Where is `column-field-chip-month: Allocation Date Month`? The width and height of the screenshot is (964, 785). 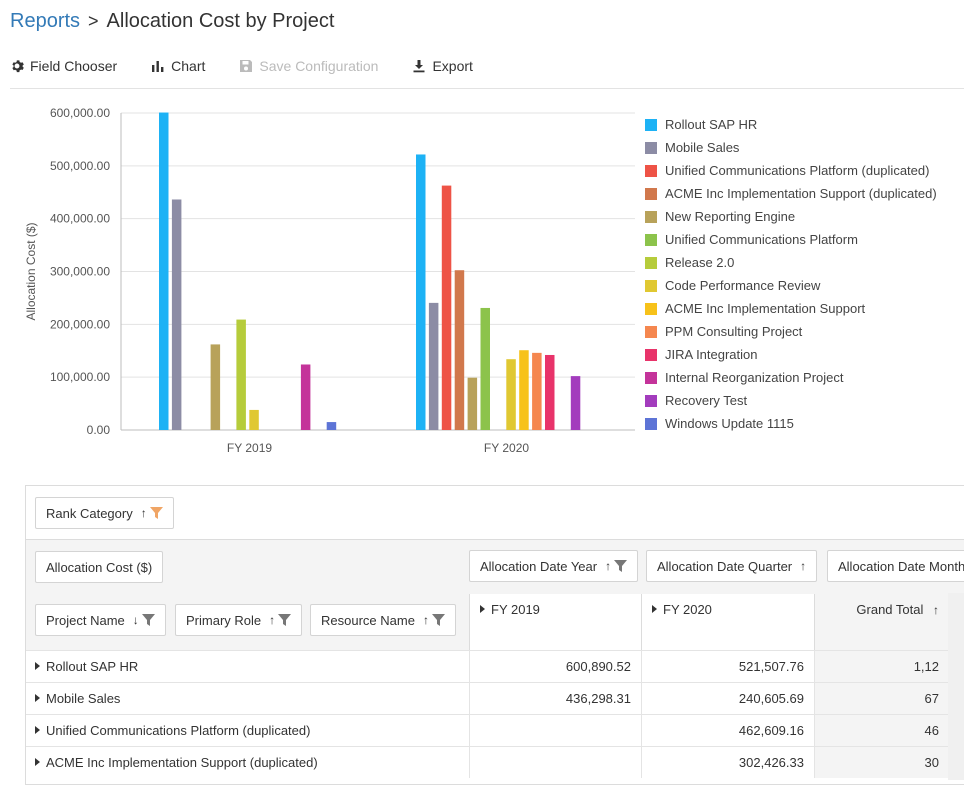 column-field-chip-month: Allocation Date Month is located at coordinates (895, 566).